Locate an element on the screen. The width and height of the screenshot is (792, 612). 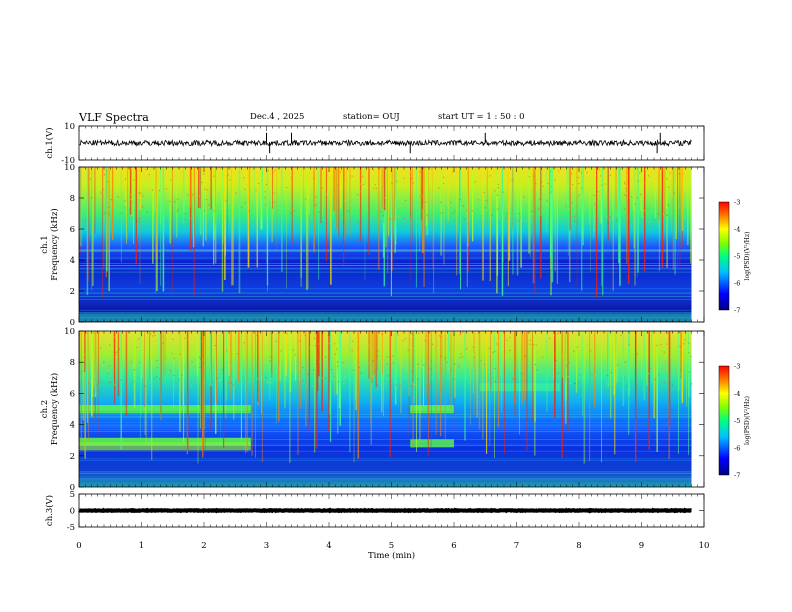
ch2-colorbar-tick-label: -4 is located at coordinates (737, 394).